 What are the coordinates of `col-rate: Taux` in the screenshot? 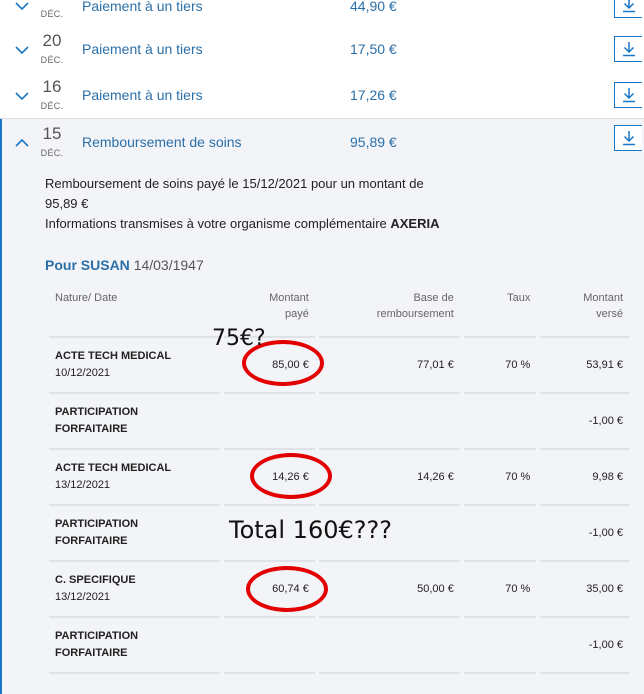 It's located at (500, 309).